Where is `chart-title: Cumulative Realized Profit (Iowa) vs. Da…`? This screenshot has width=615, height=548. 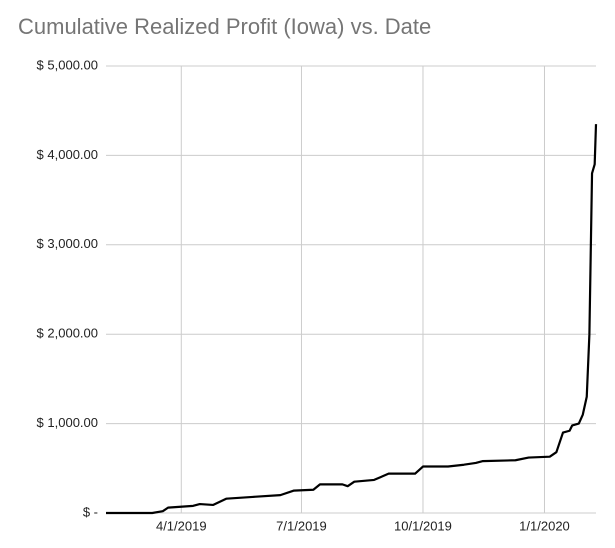 chart-title: Cumulative Realized Profit (Iowa) vs. Da… is located at coordinates (224, 26).